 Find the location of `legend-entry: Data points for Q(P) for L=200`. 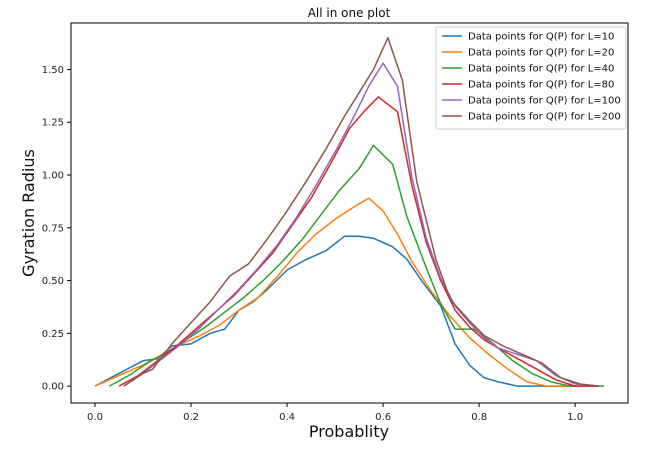

legend-entry: Data points for Q(P) for L=200 is located at coordinates (544, 117).